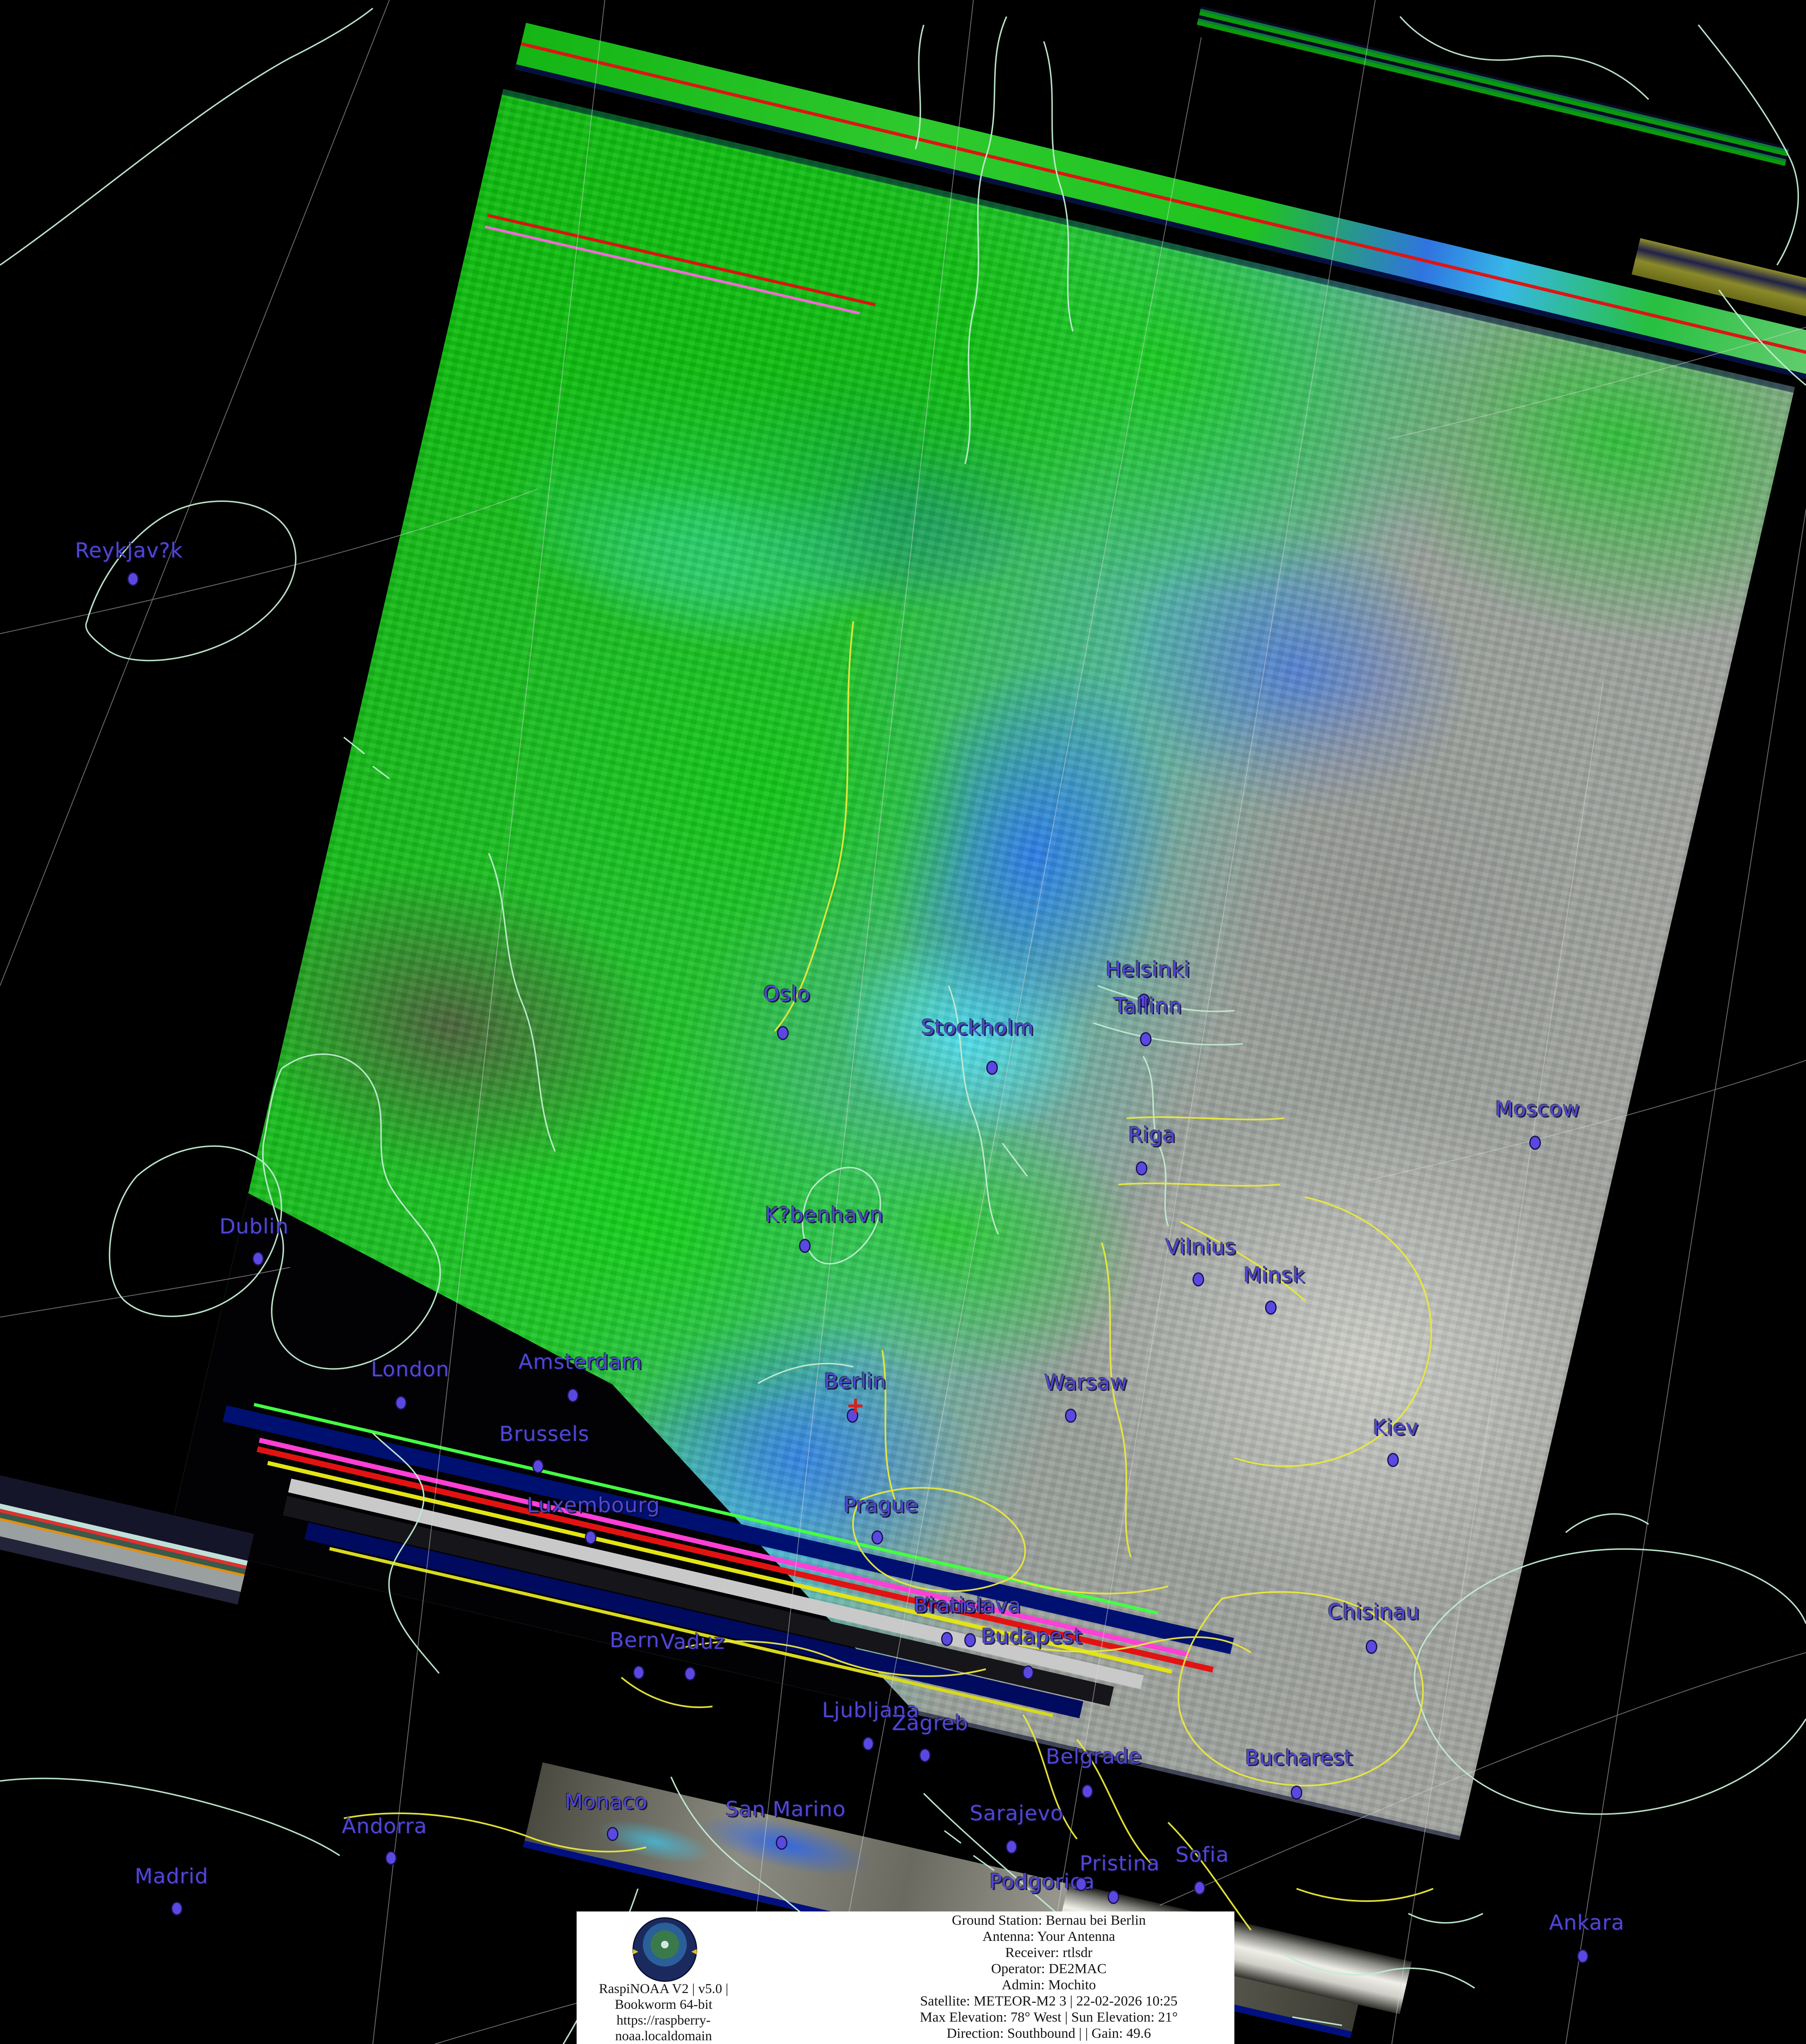  What do you see at coordinates (663, 2005) in the screenshot?
I see `os-version: Bookworm 64-bit` at bounding box center [663, 2005].